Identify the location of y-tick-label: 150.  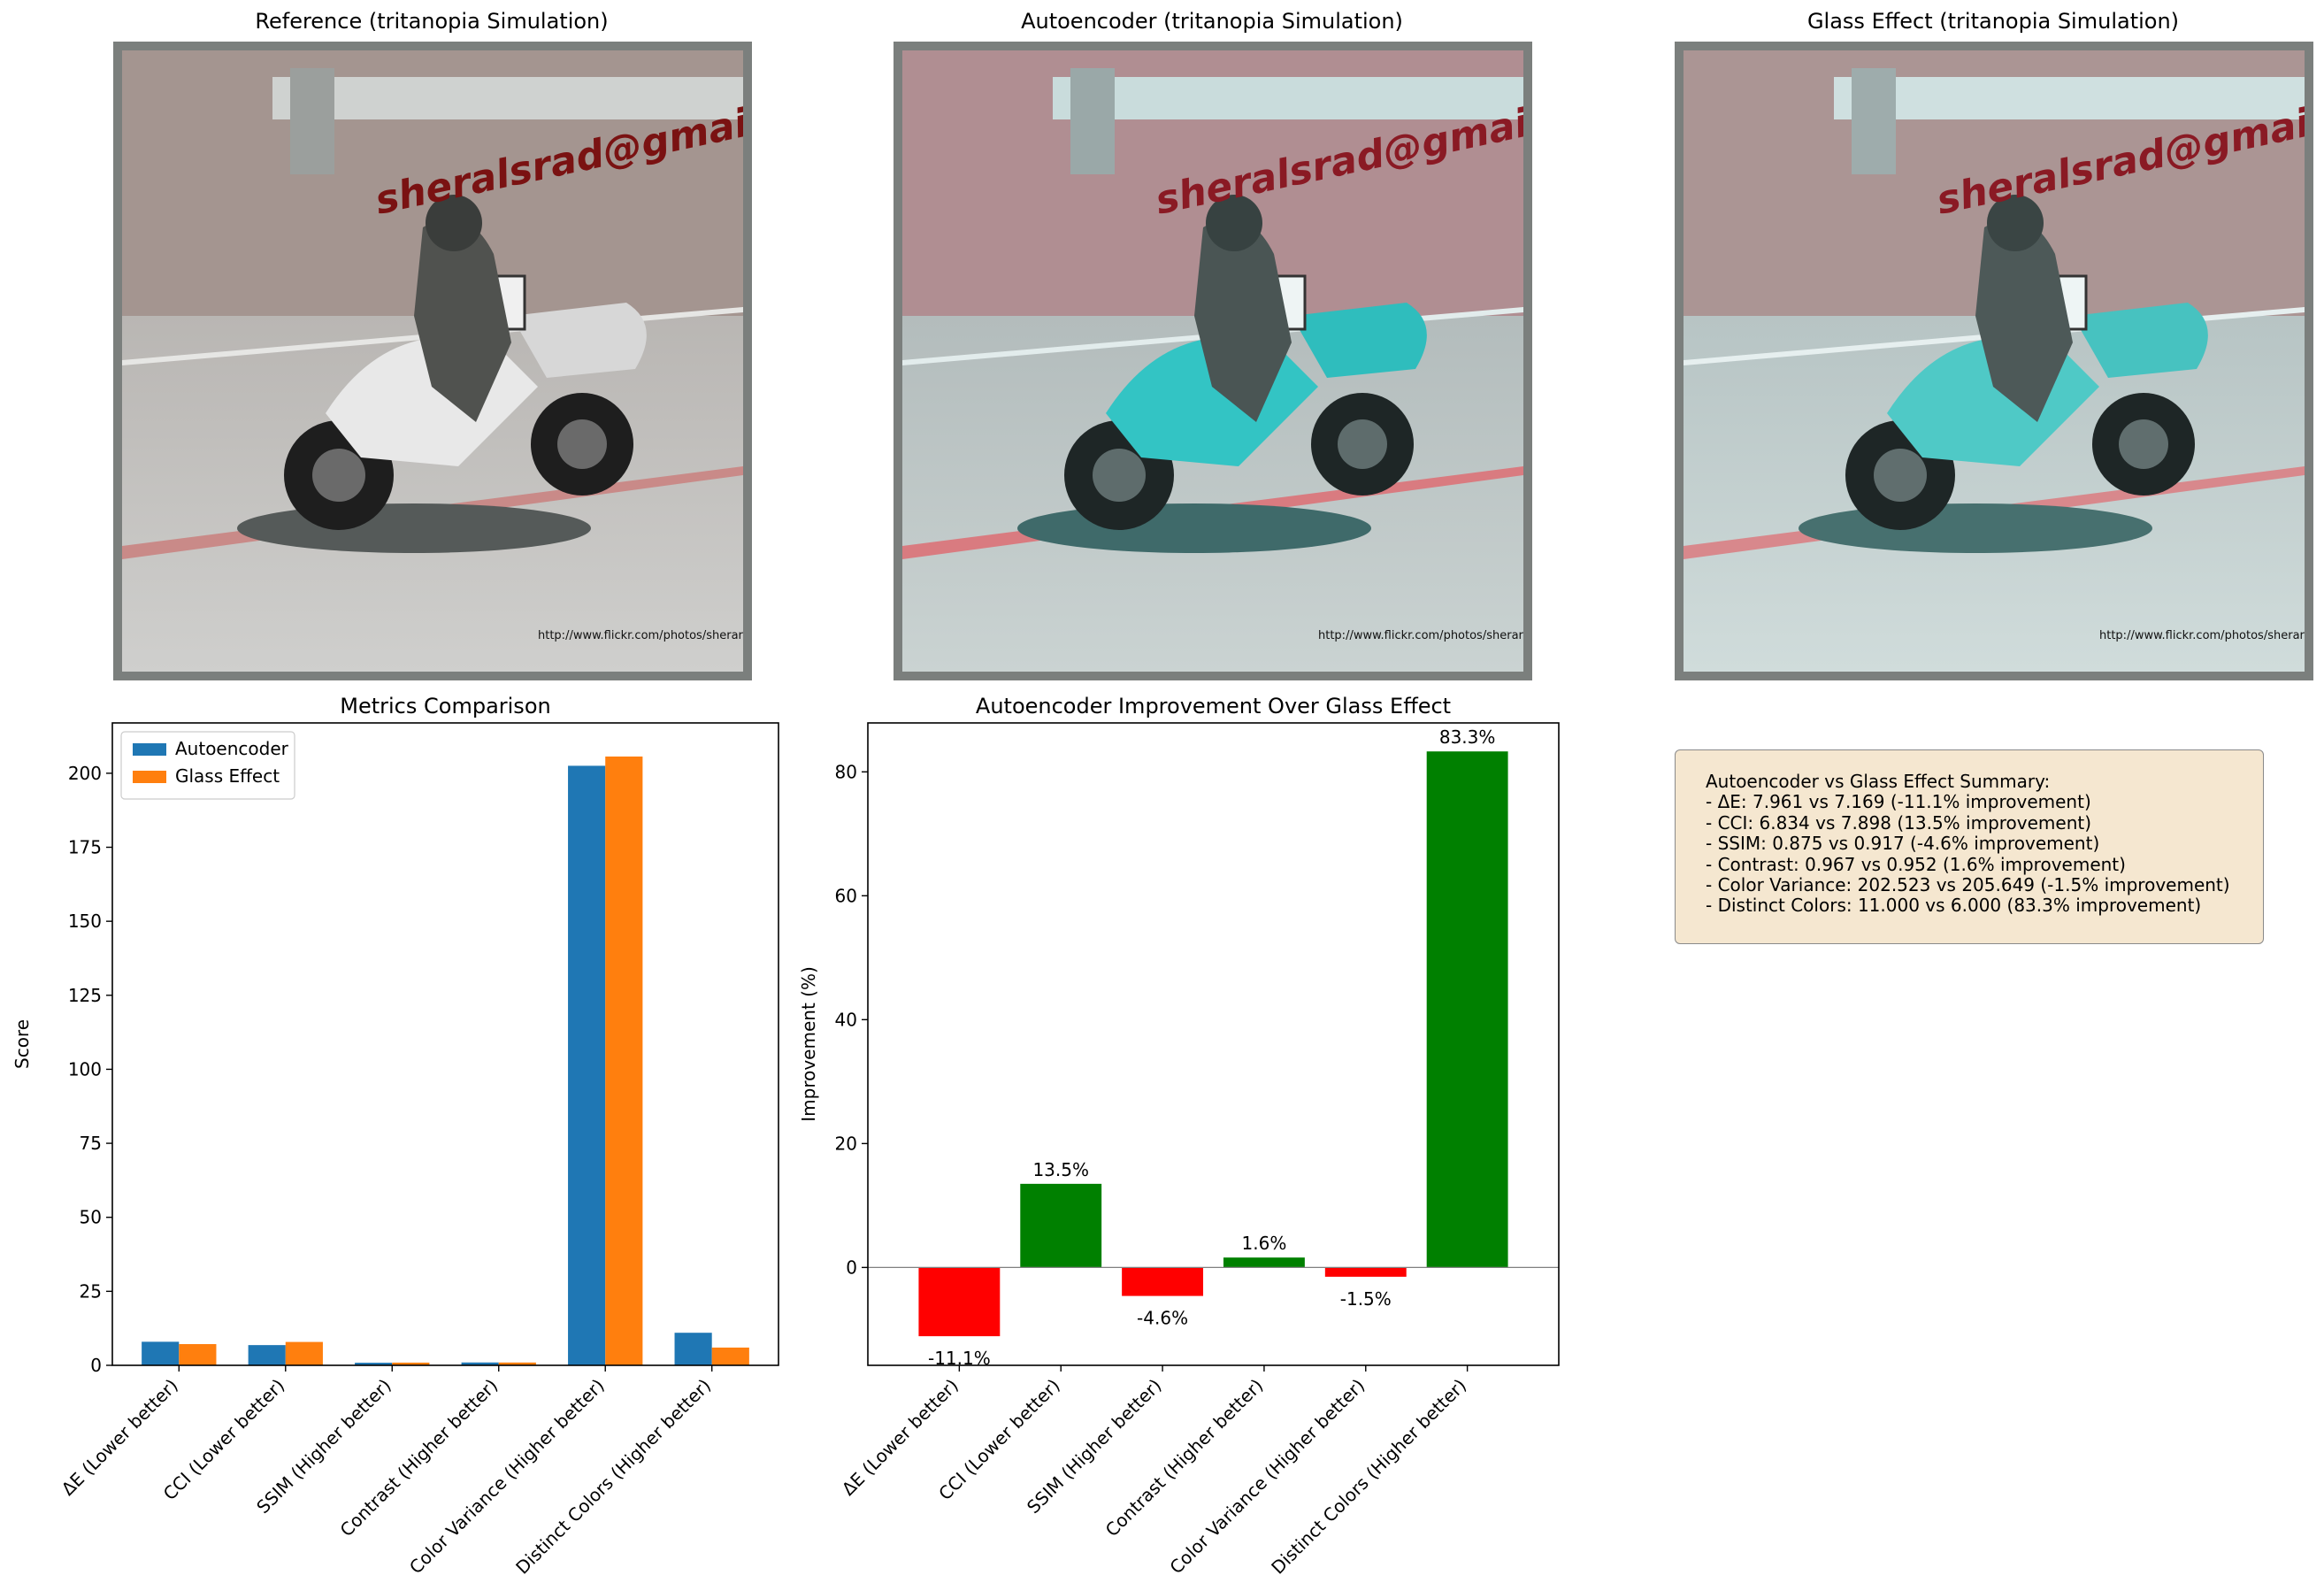
(85, 921).